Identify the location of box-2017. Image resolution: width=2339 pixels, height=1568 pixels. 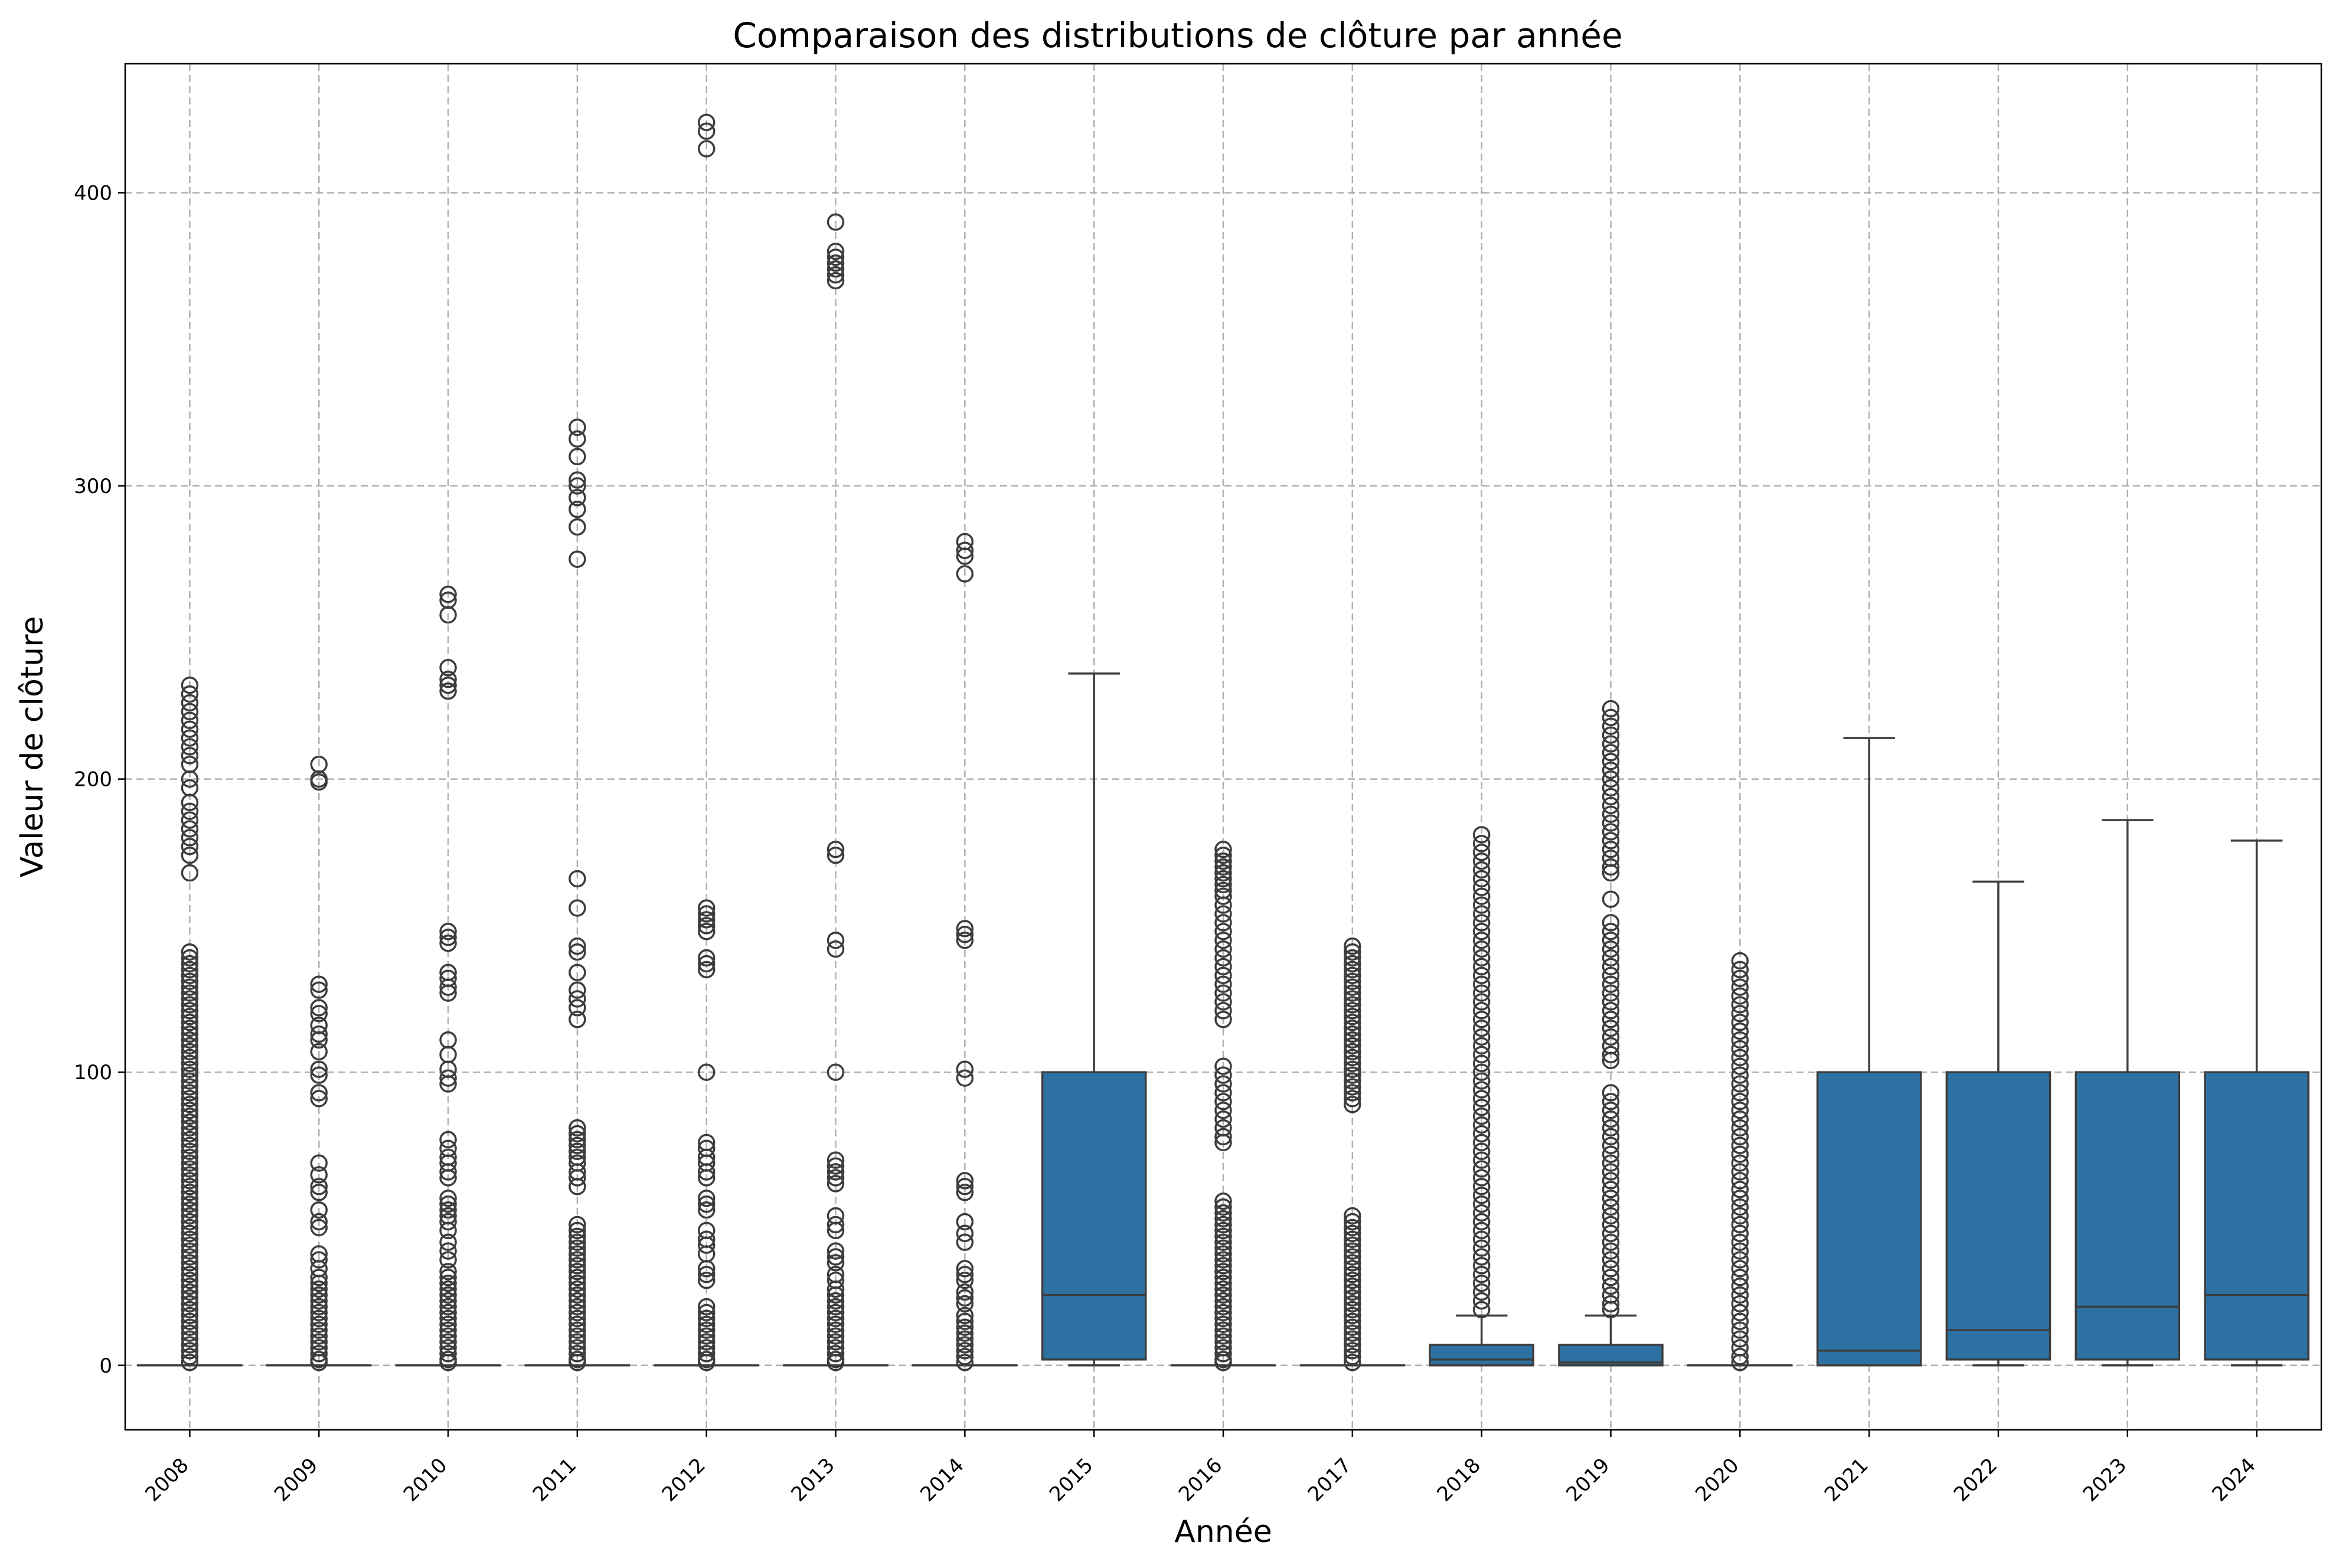
(1352, 1154).